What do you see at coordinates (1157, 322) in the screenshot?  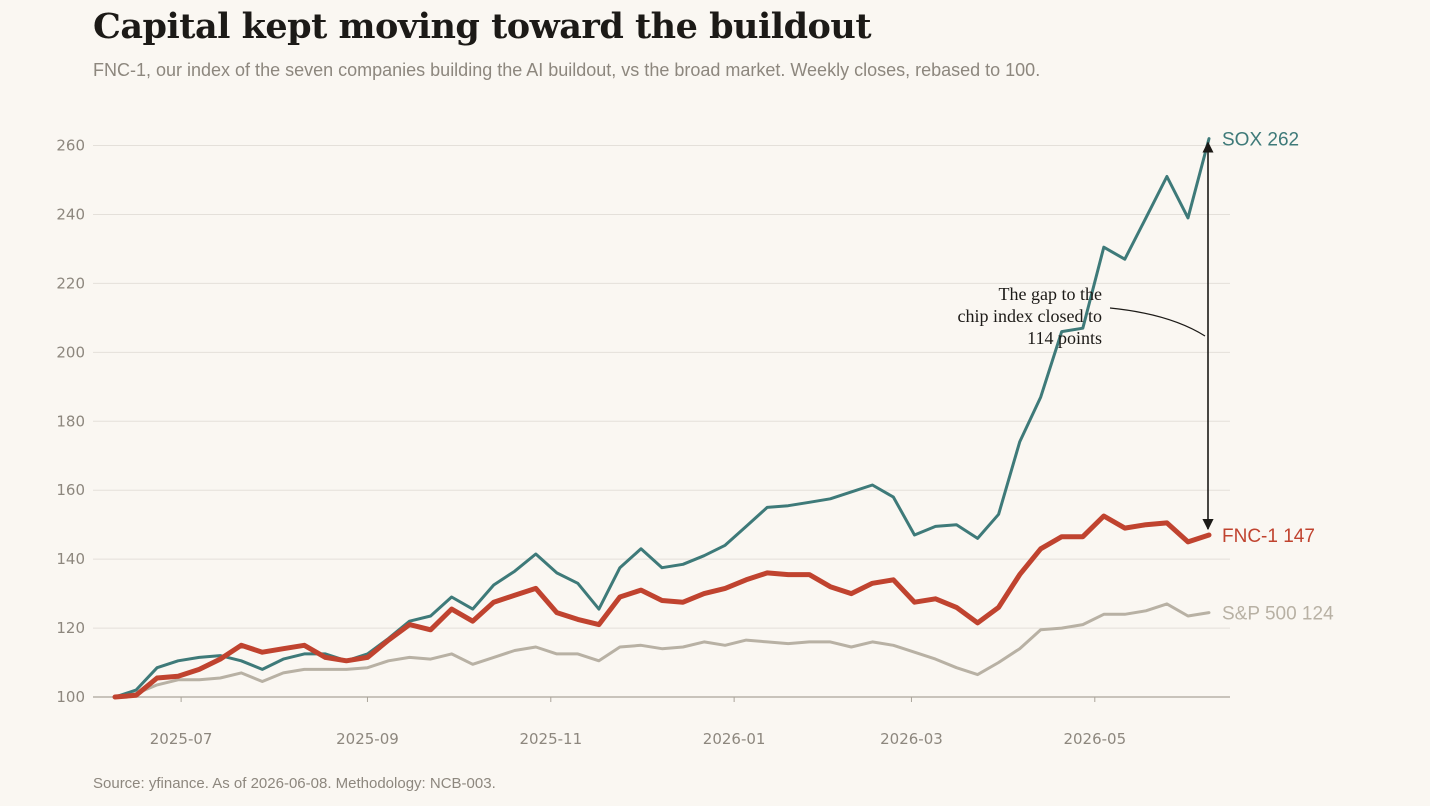 I see `annotation-connector` at bounding box center [1157, 322].